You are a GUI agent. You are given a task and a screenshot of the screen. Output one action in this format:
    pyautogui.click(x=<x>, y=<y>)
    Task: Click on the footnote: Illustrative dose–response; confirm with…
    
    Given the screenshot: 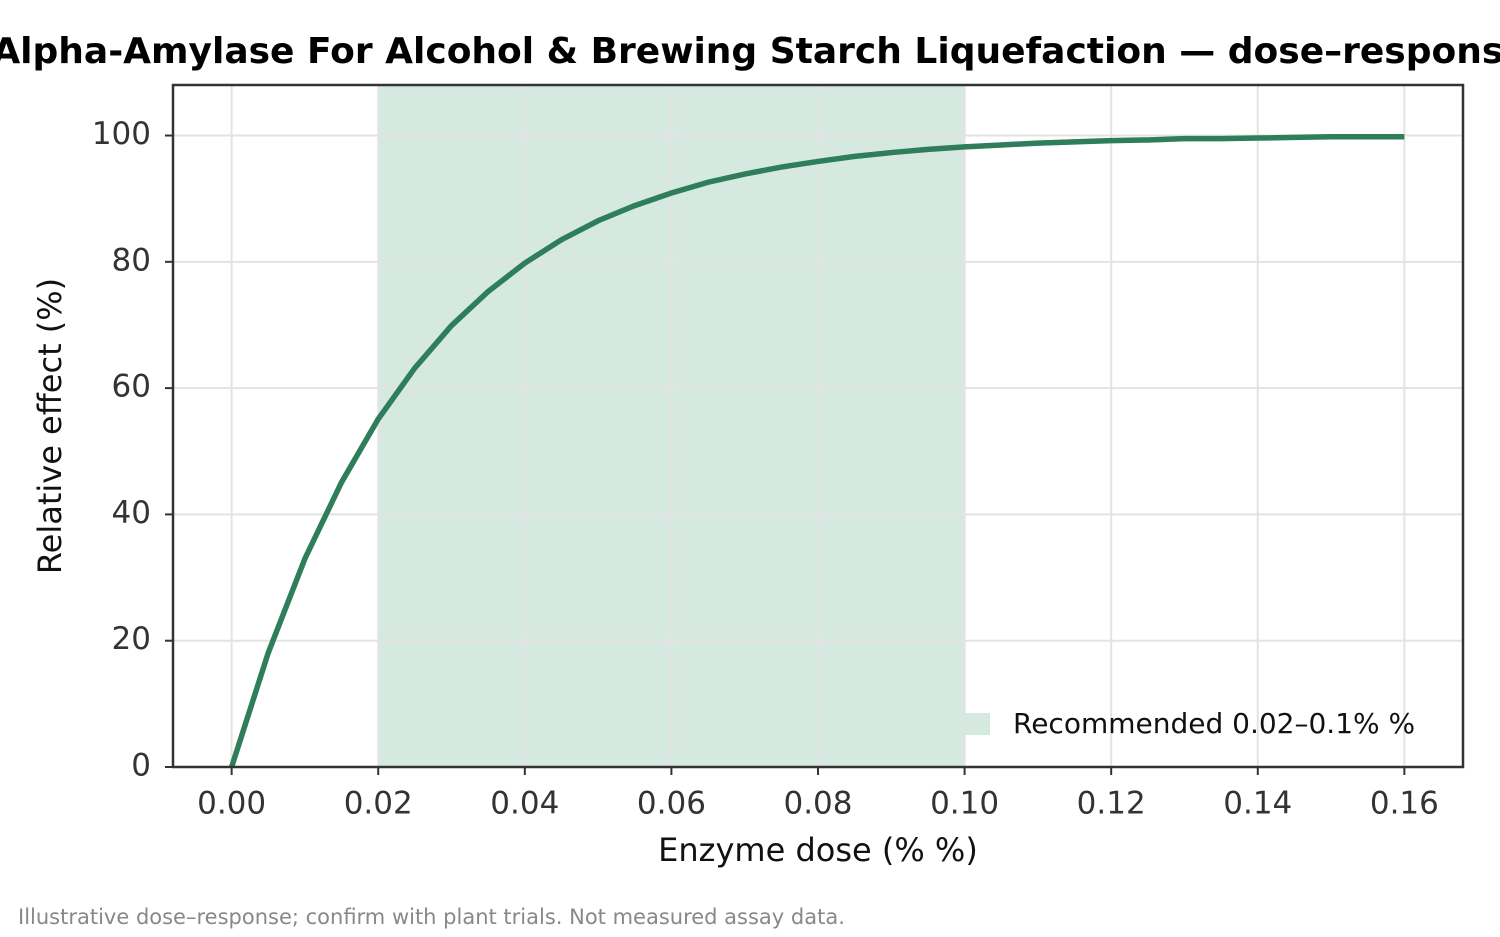 What is the action you would take?
    pyautogui.click(x=431, y=917)
    